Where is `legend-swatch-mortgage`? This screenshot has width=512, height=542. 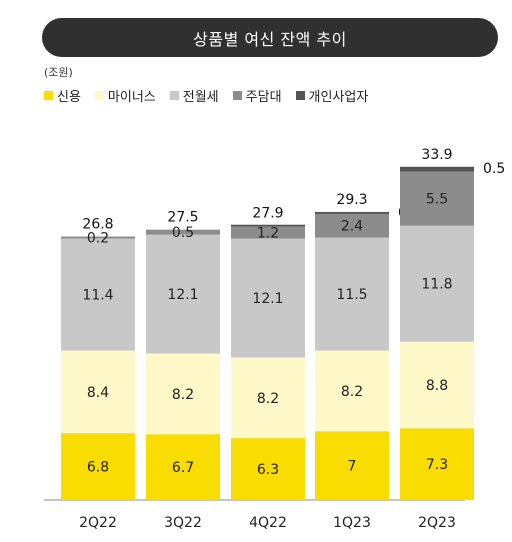 legend-swatch-mortgage is located at coordinates (237, 95).